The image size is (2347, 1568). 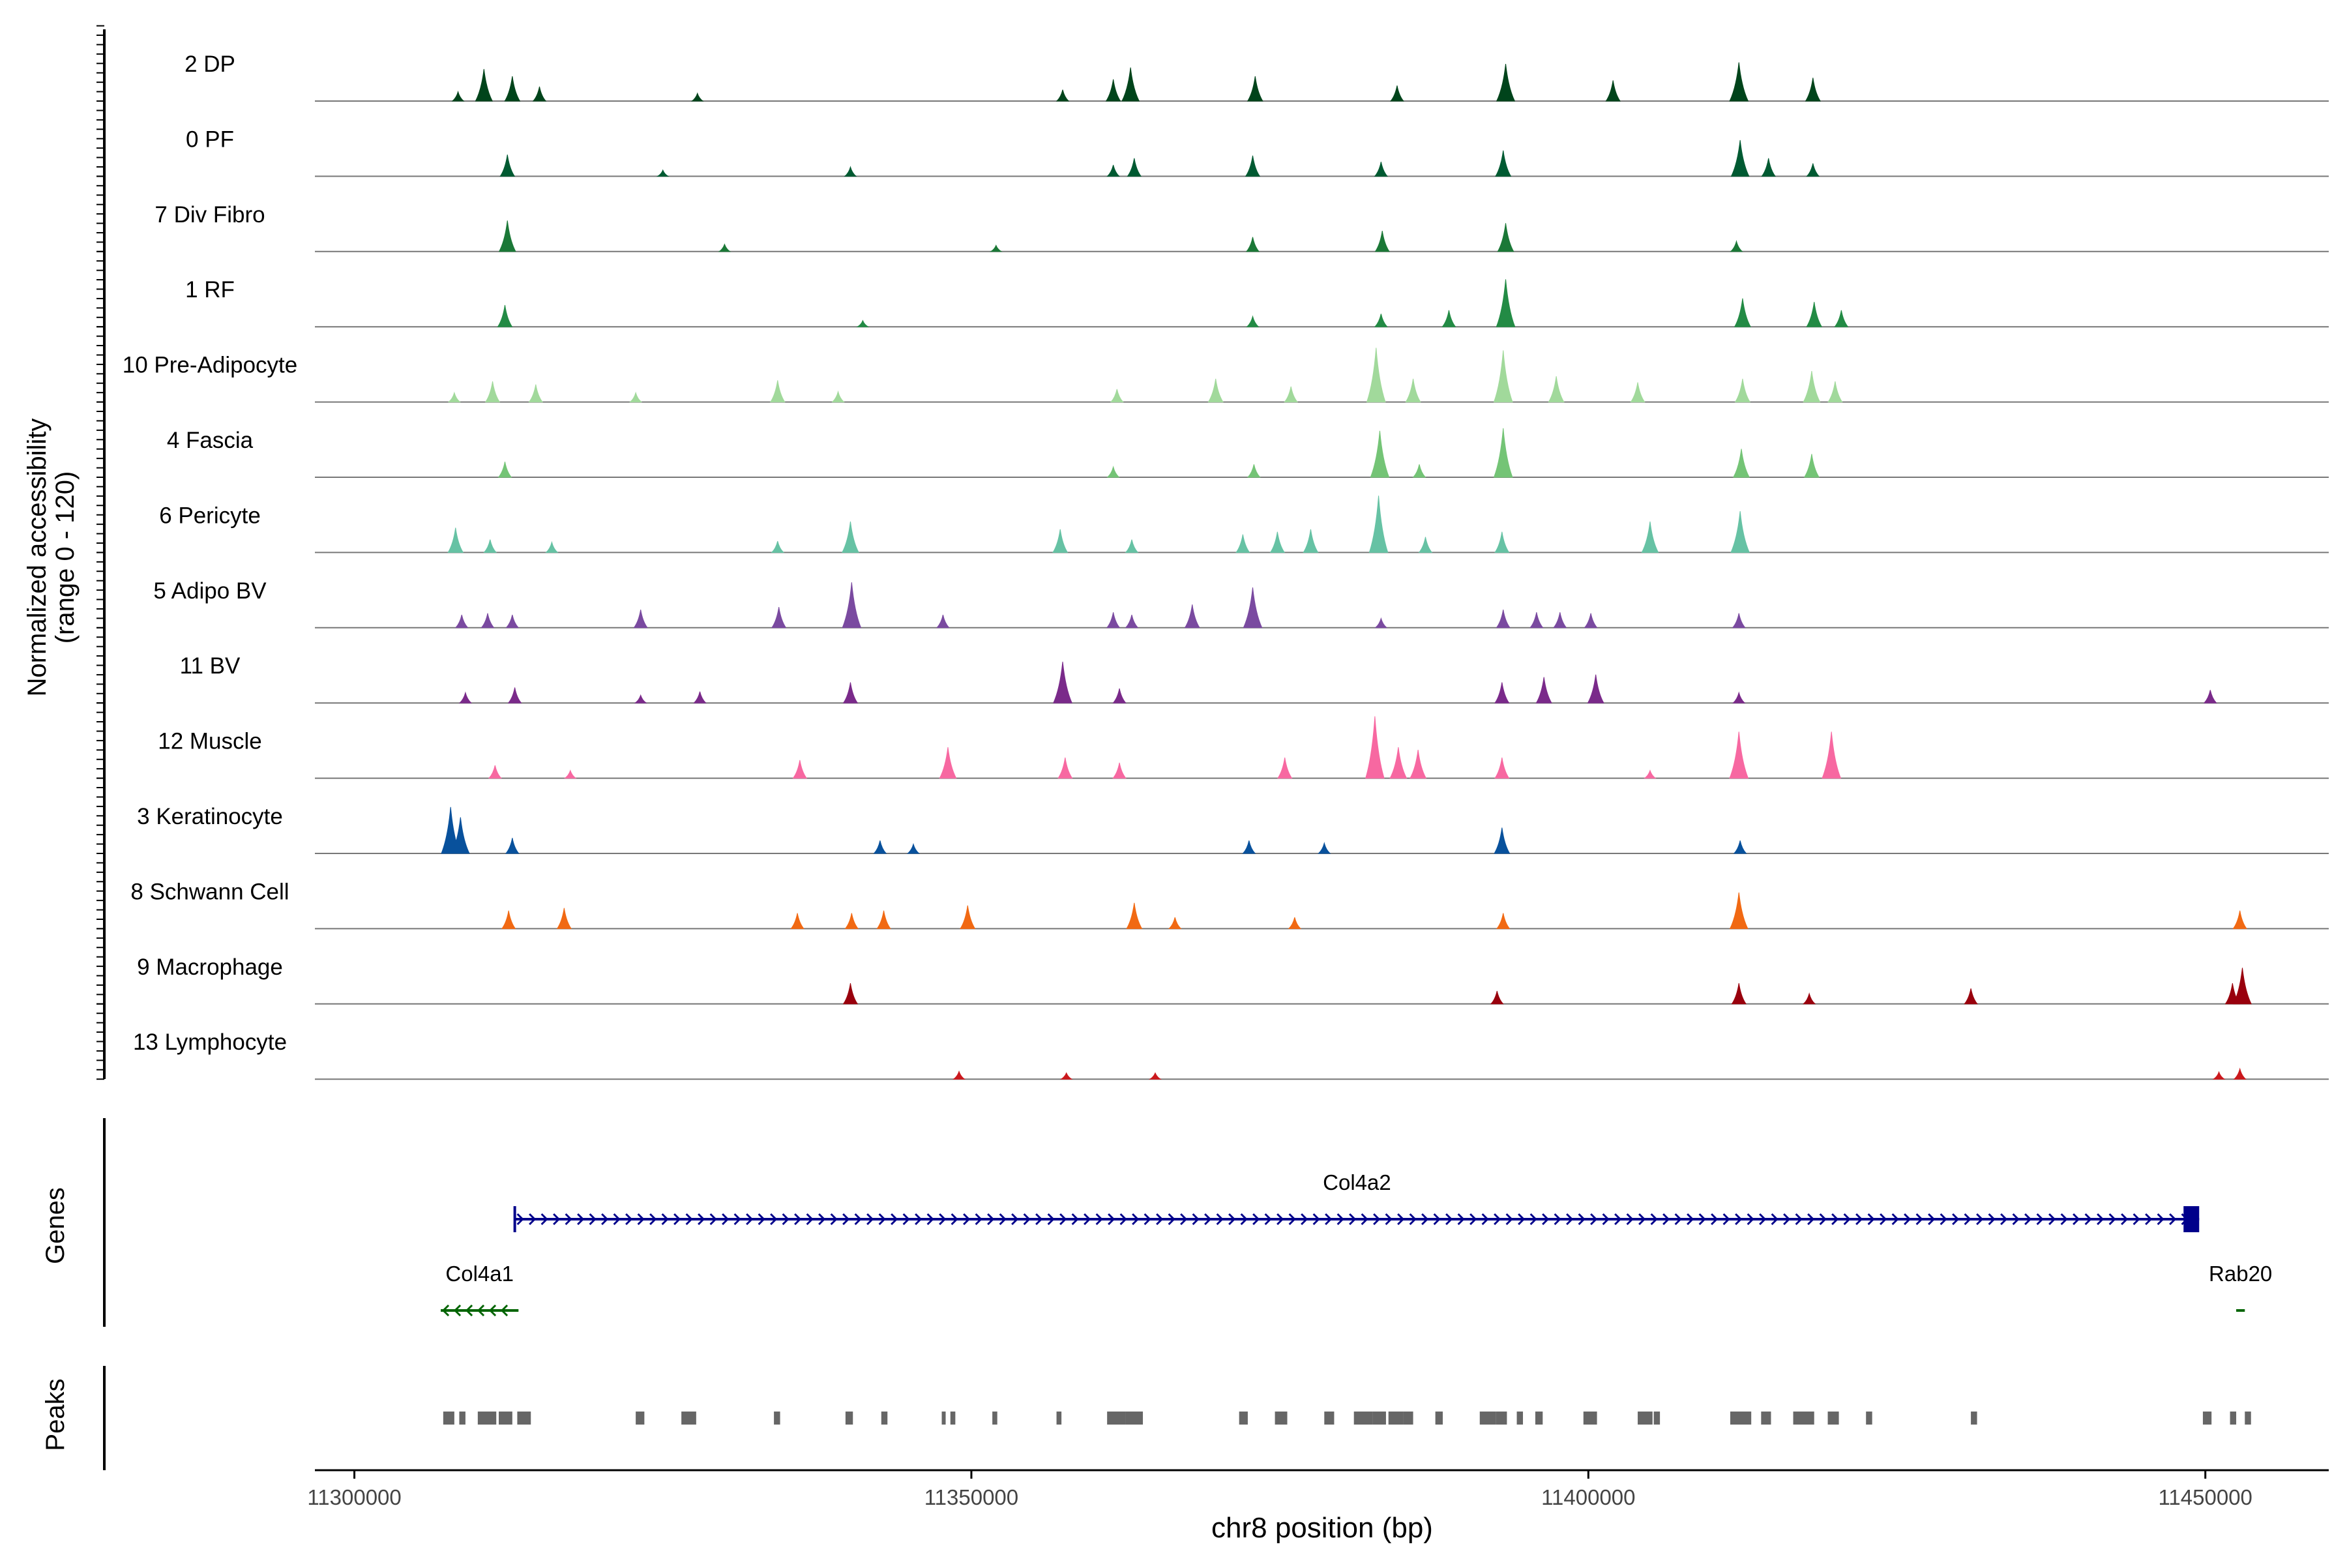 What do you see at coordinates (210, 440) in the screenshot?
I see `track-label: 4 Fascia` at bounding box center [210, 440].